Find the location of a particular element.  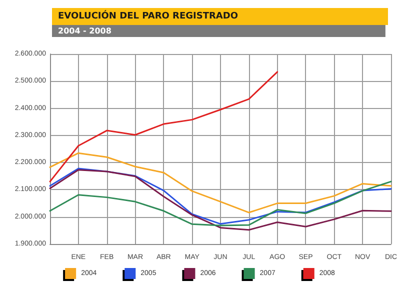

chart-subtitle: 2004 - 2008 is located at coordinates (85, 31).